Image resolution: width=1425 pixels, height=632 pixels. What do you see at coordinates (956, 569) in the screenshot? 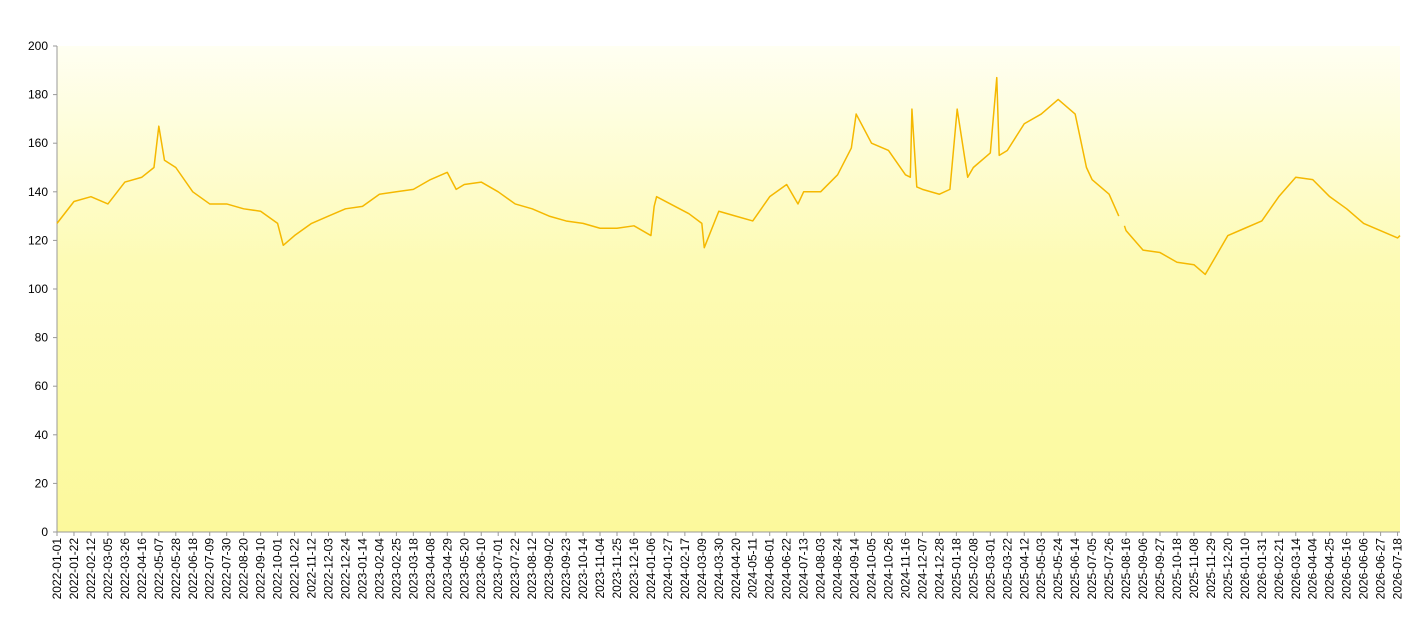
I see `x-tick-label: 2025-01-18` at bounding box center [956, 569].